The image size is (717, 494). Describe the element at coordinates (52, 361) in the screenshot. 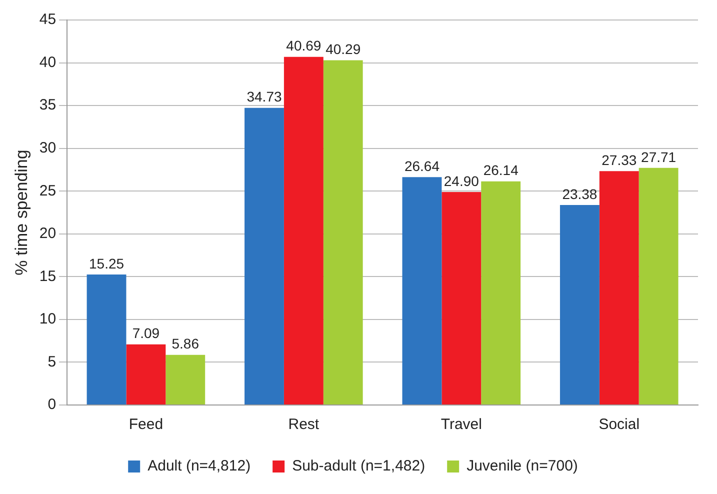

I see `y-tick-label: 5` at that location.